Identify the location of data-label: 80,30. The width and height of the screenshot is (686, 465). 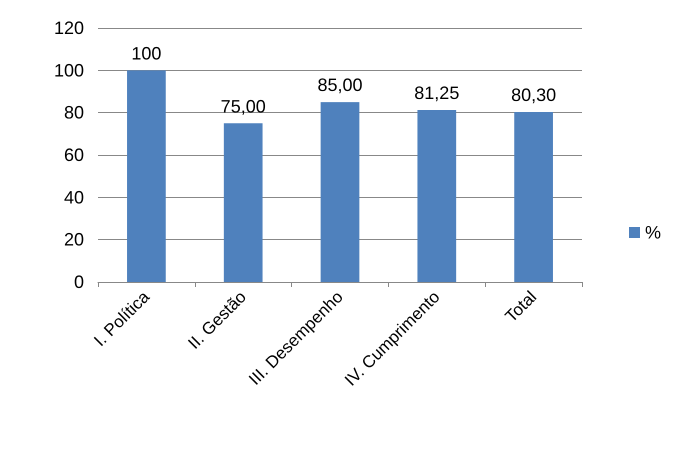
(533, 95).